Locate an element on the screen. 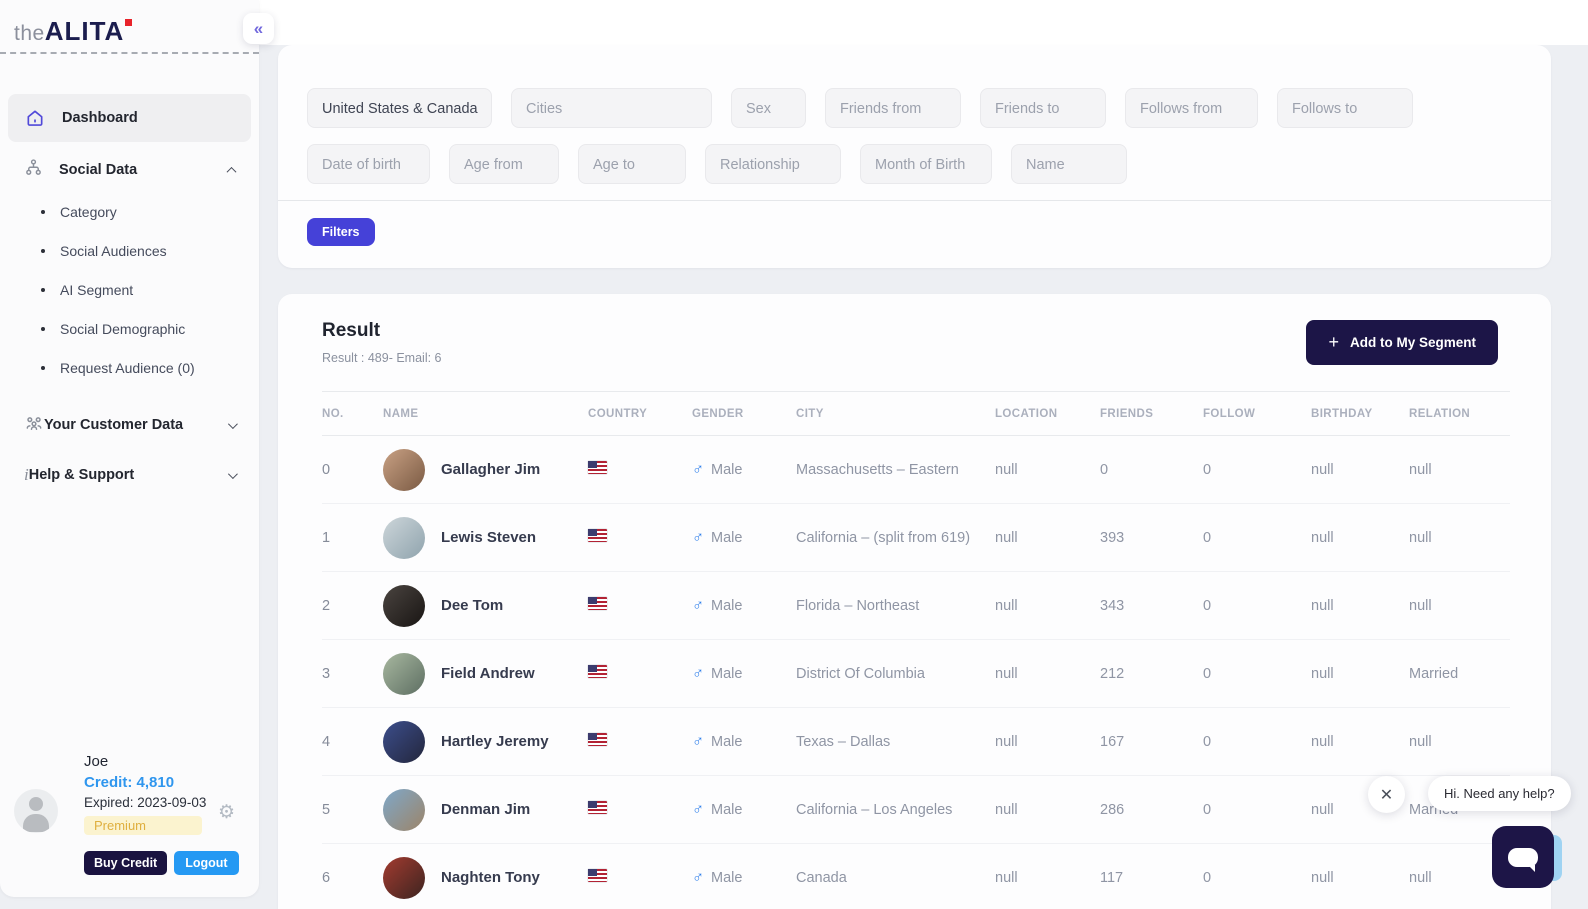  filter-input-follows-to: Follows to is located at coordinates (1345, 108).